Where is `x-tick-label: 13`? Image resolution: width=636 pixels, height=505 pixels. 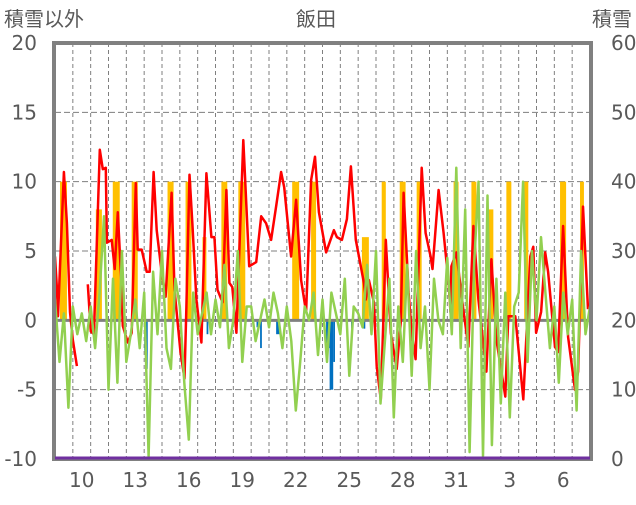
x-tick-label: 13 is located at coordinates (135, 480).